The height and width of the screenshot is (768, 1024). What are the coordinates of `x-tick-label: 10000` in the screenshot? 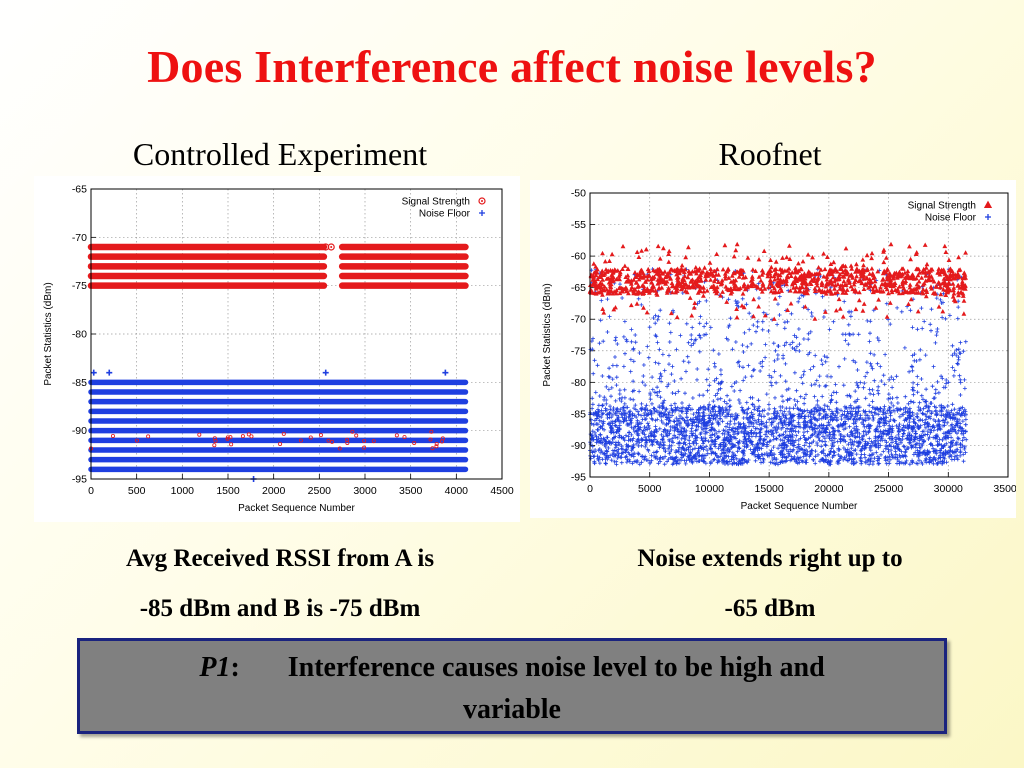 It's located at (709, 489).